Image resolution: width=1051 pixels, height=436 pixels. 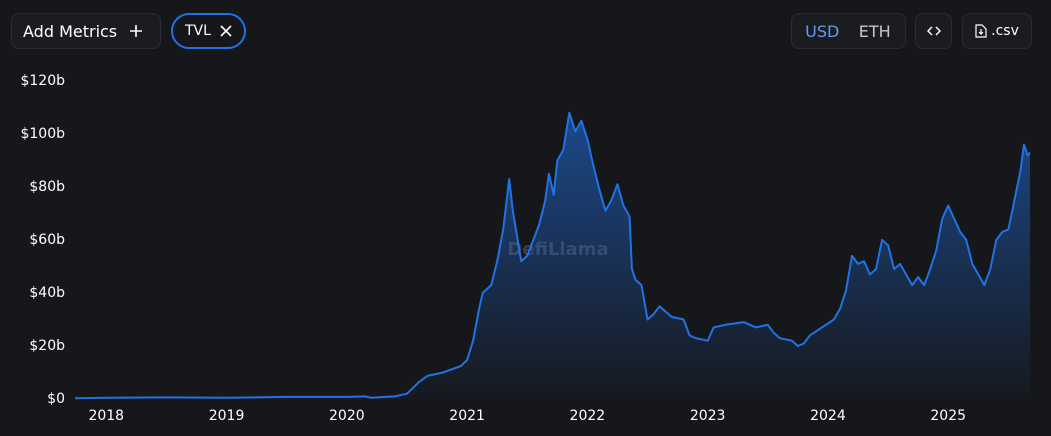 What do you see at coordinates (106, 416) in the screenshot?
I see `x-tick-label: 2018` at bounding box center [106, 416].